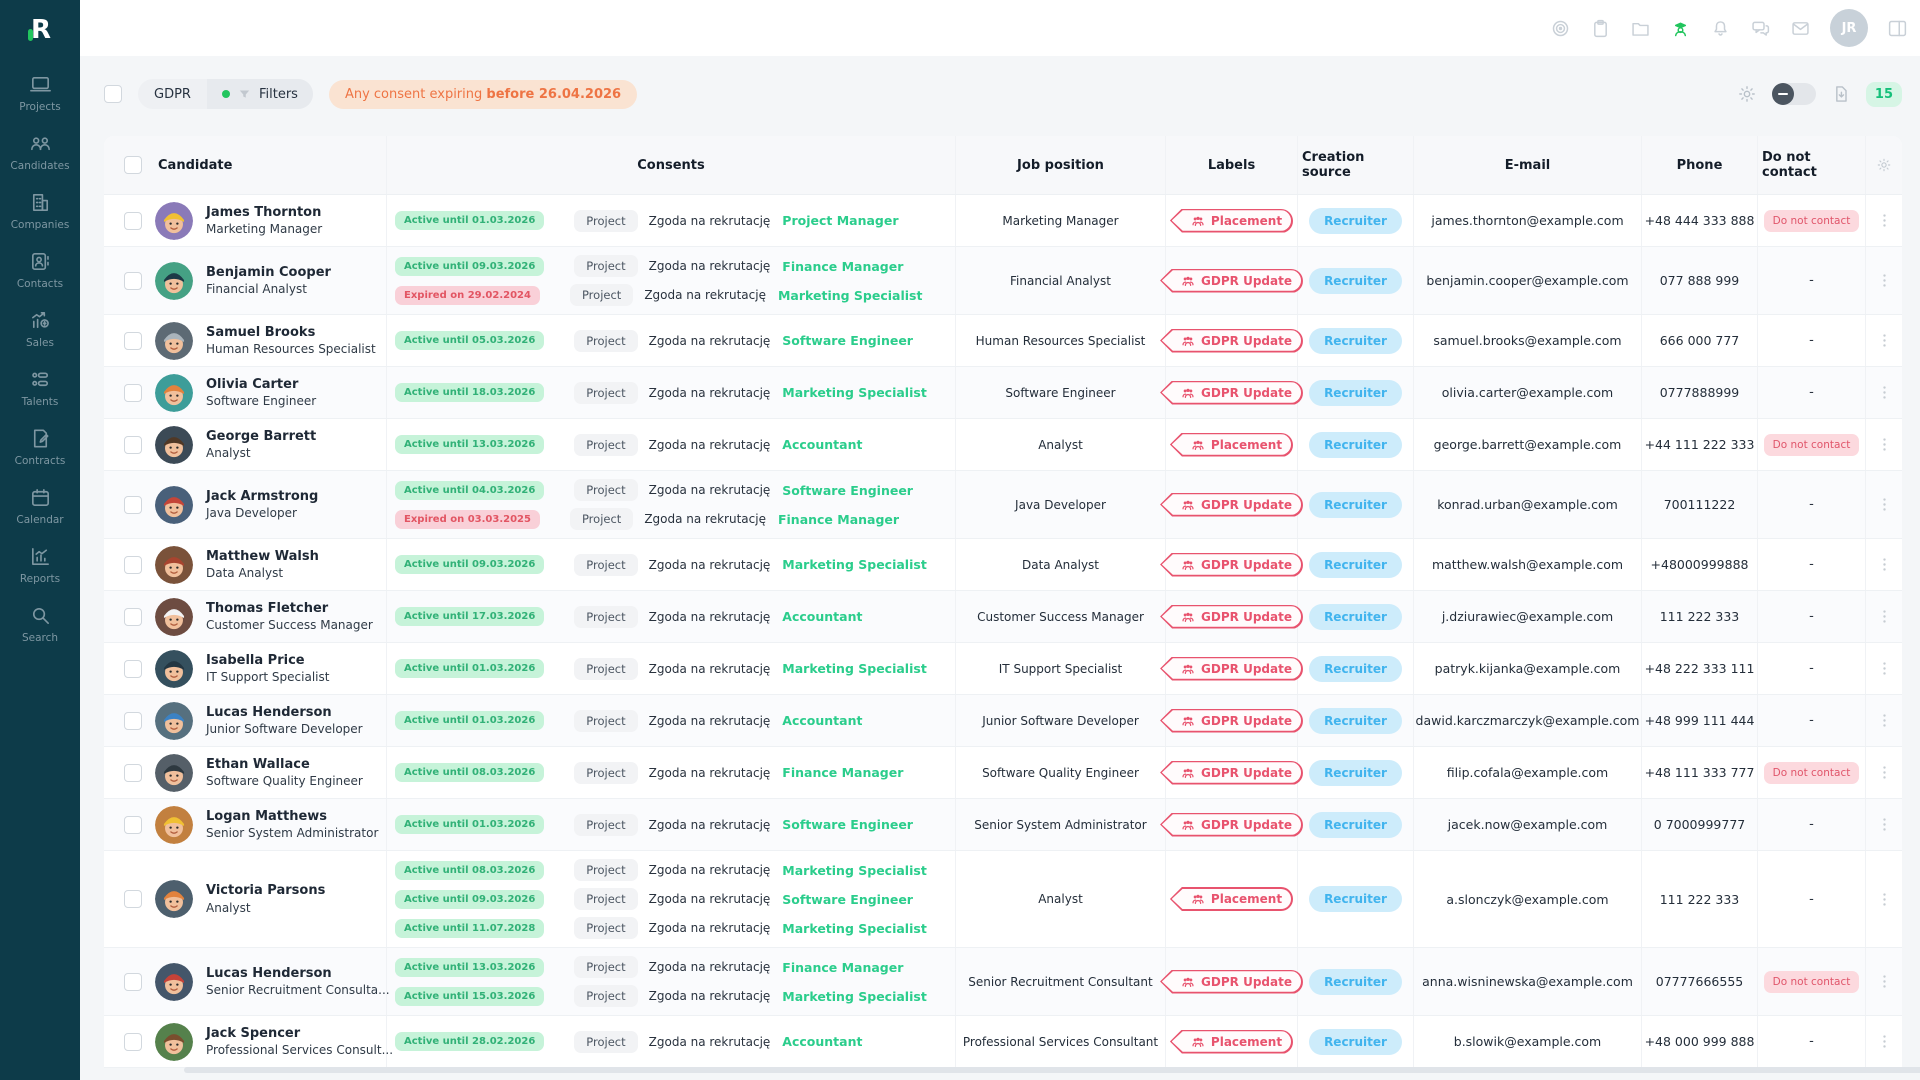 The width and height of the screenshot is (1920, 1080). What do you see at coordinates (40, 624) in the screenshot?
I see `sidebar-item-search: Search` at bounding box center [40, 624].